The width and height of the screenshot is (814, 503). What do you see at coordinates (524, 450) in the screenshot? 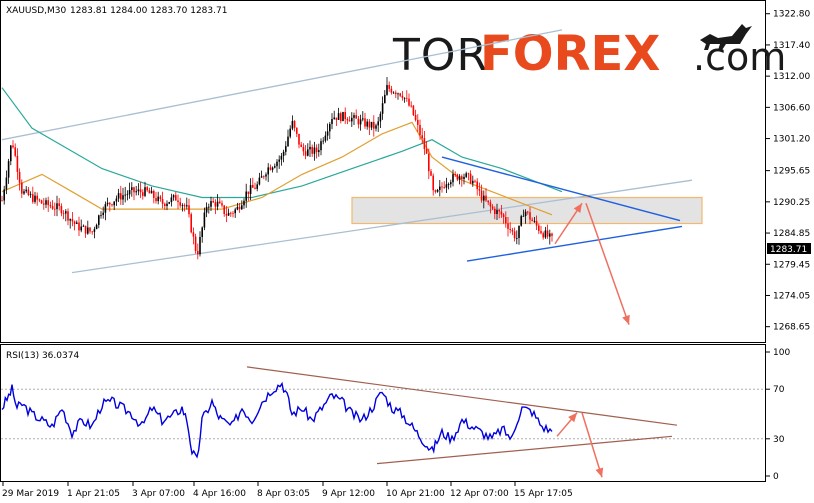
I see `rsi-trend-lower` at bounding box center [524, 450].